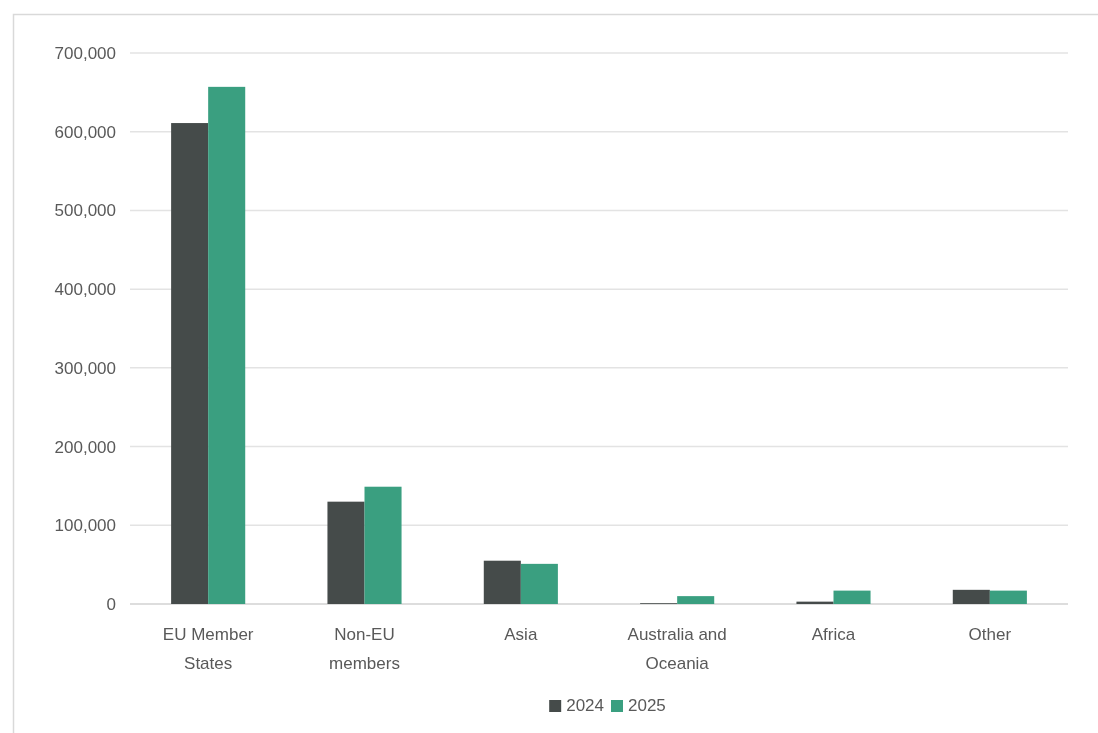 The height and width of the screenshot is (733, 1098). I want to click on y-tick-label: 0, so click(111, 604).